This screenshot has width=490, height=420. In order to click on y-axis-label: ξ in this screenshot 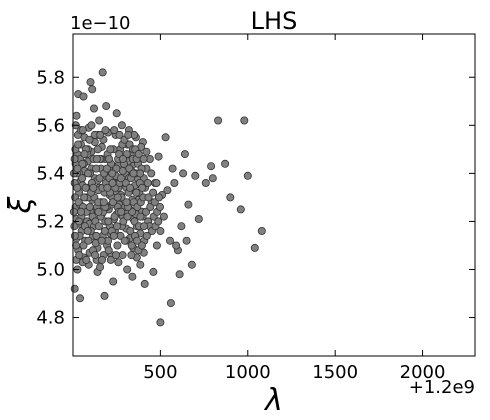, I will do `click(20, 205)`.